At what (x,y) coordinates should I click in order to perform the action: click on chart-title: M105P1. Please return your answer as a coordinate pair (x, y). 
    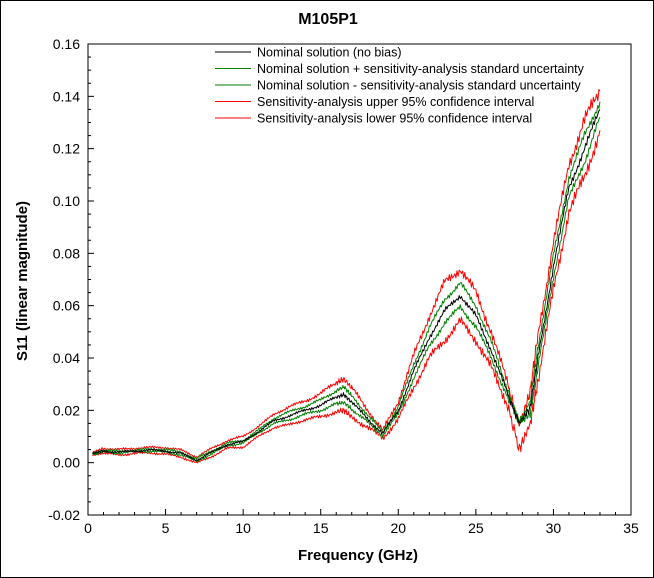
    Looking at the image, I should click on (328, 19).